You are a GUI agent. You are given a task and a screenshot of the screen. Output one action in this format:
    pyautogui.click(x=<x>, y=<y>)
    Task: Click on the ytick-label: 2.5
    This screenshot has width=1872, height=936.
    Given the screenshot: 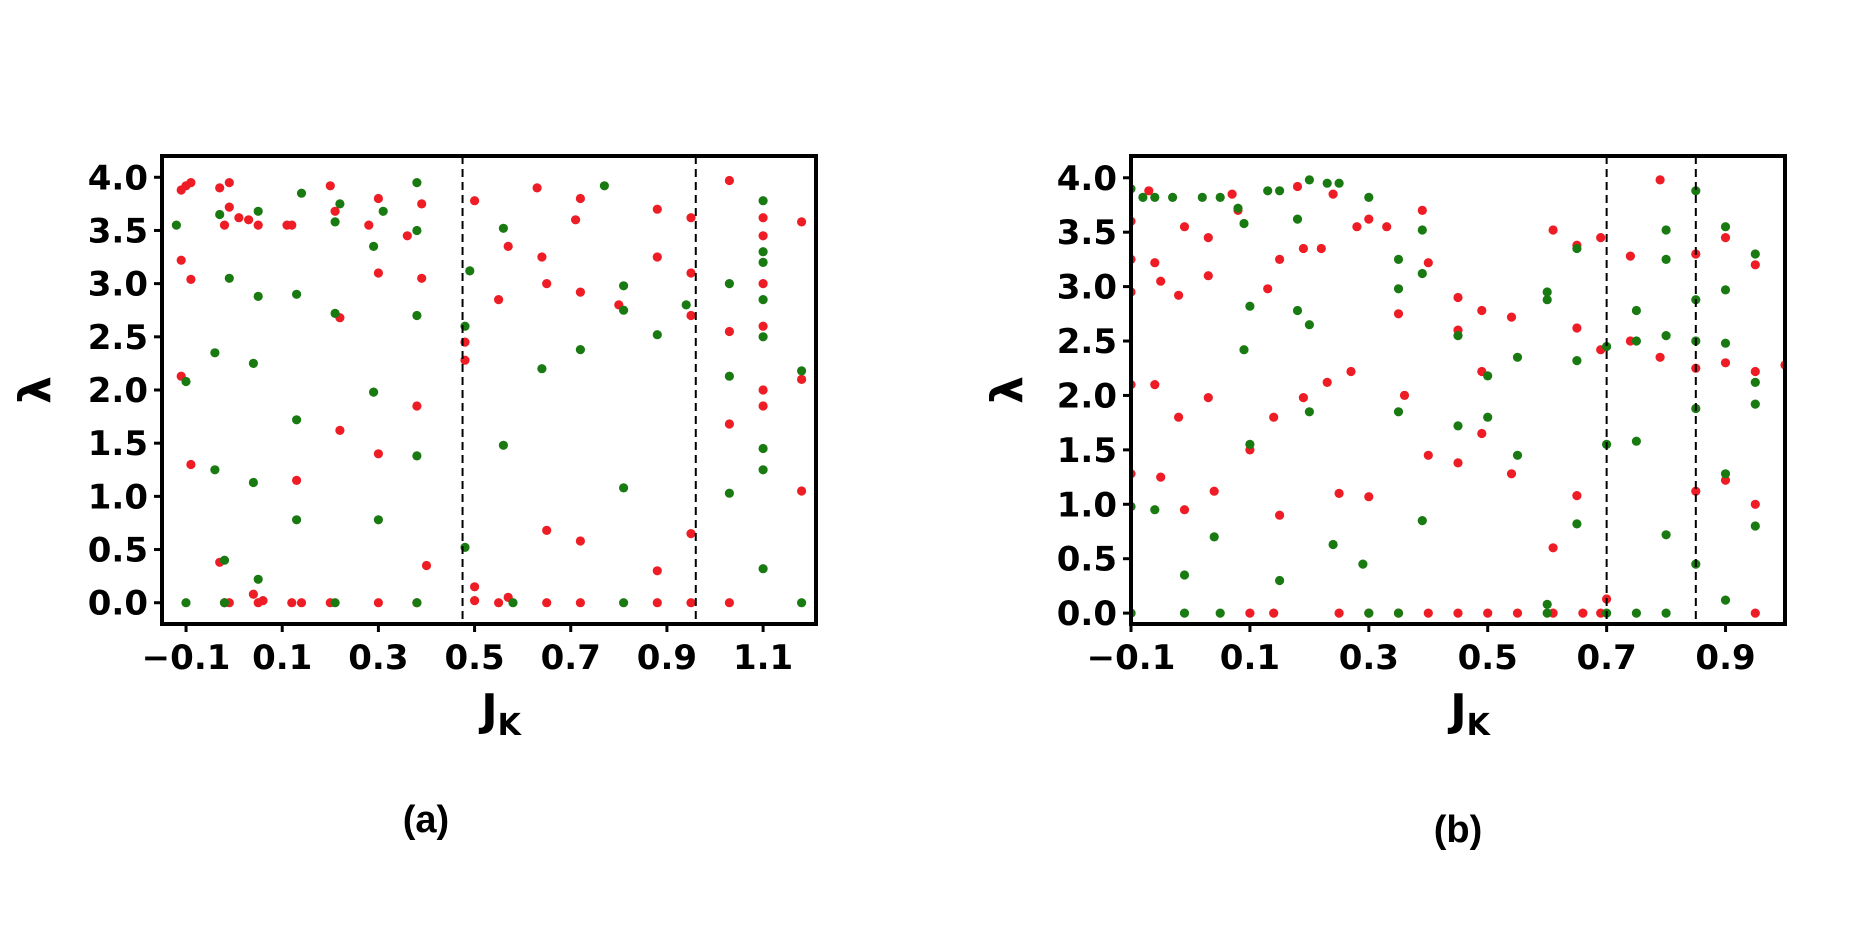 What is the action you would take?
    pyautogui.click(x=118, y=338)
    